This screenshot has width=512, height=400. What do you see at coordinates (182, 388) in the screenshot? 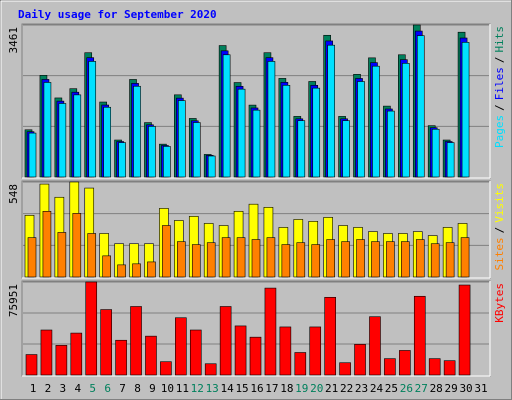
I see `x-tick-label: 11` at bounding box center [182, 388].